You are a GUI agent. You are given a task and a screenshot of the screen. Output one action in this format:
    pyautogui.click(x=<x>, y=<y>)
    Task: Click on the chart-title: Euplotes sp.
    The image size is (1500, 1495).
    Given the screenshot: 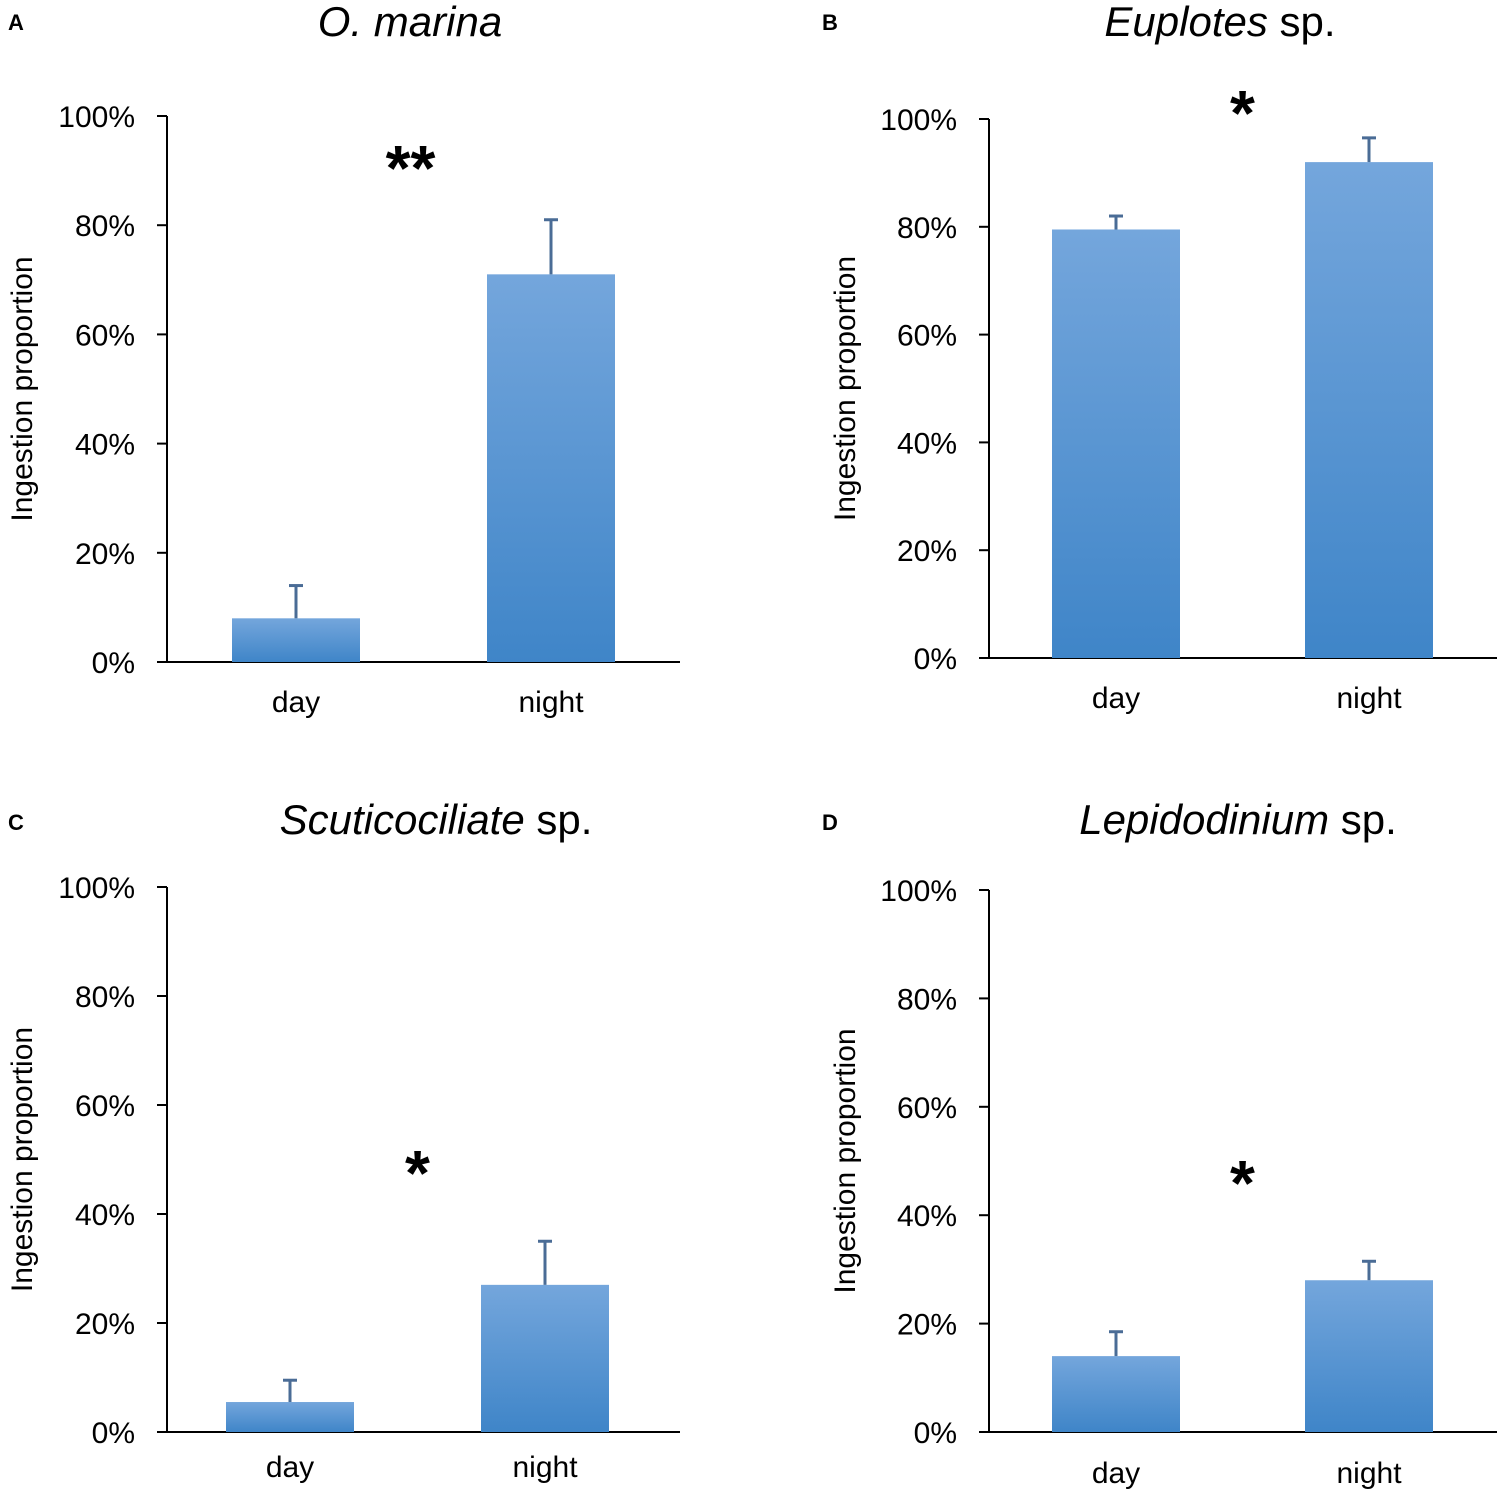 What is the action you would take?
    pyautogui.click(x=1219, y=22)
    